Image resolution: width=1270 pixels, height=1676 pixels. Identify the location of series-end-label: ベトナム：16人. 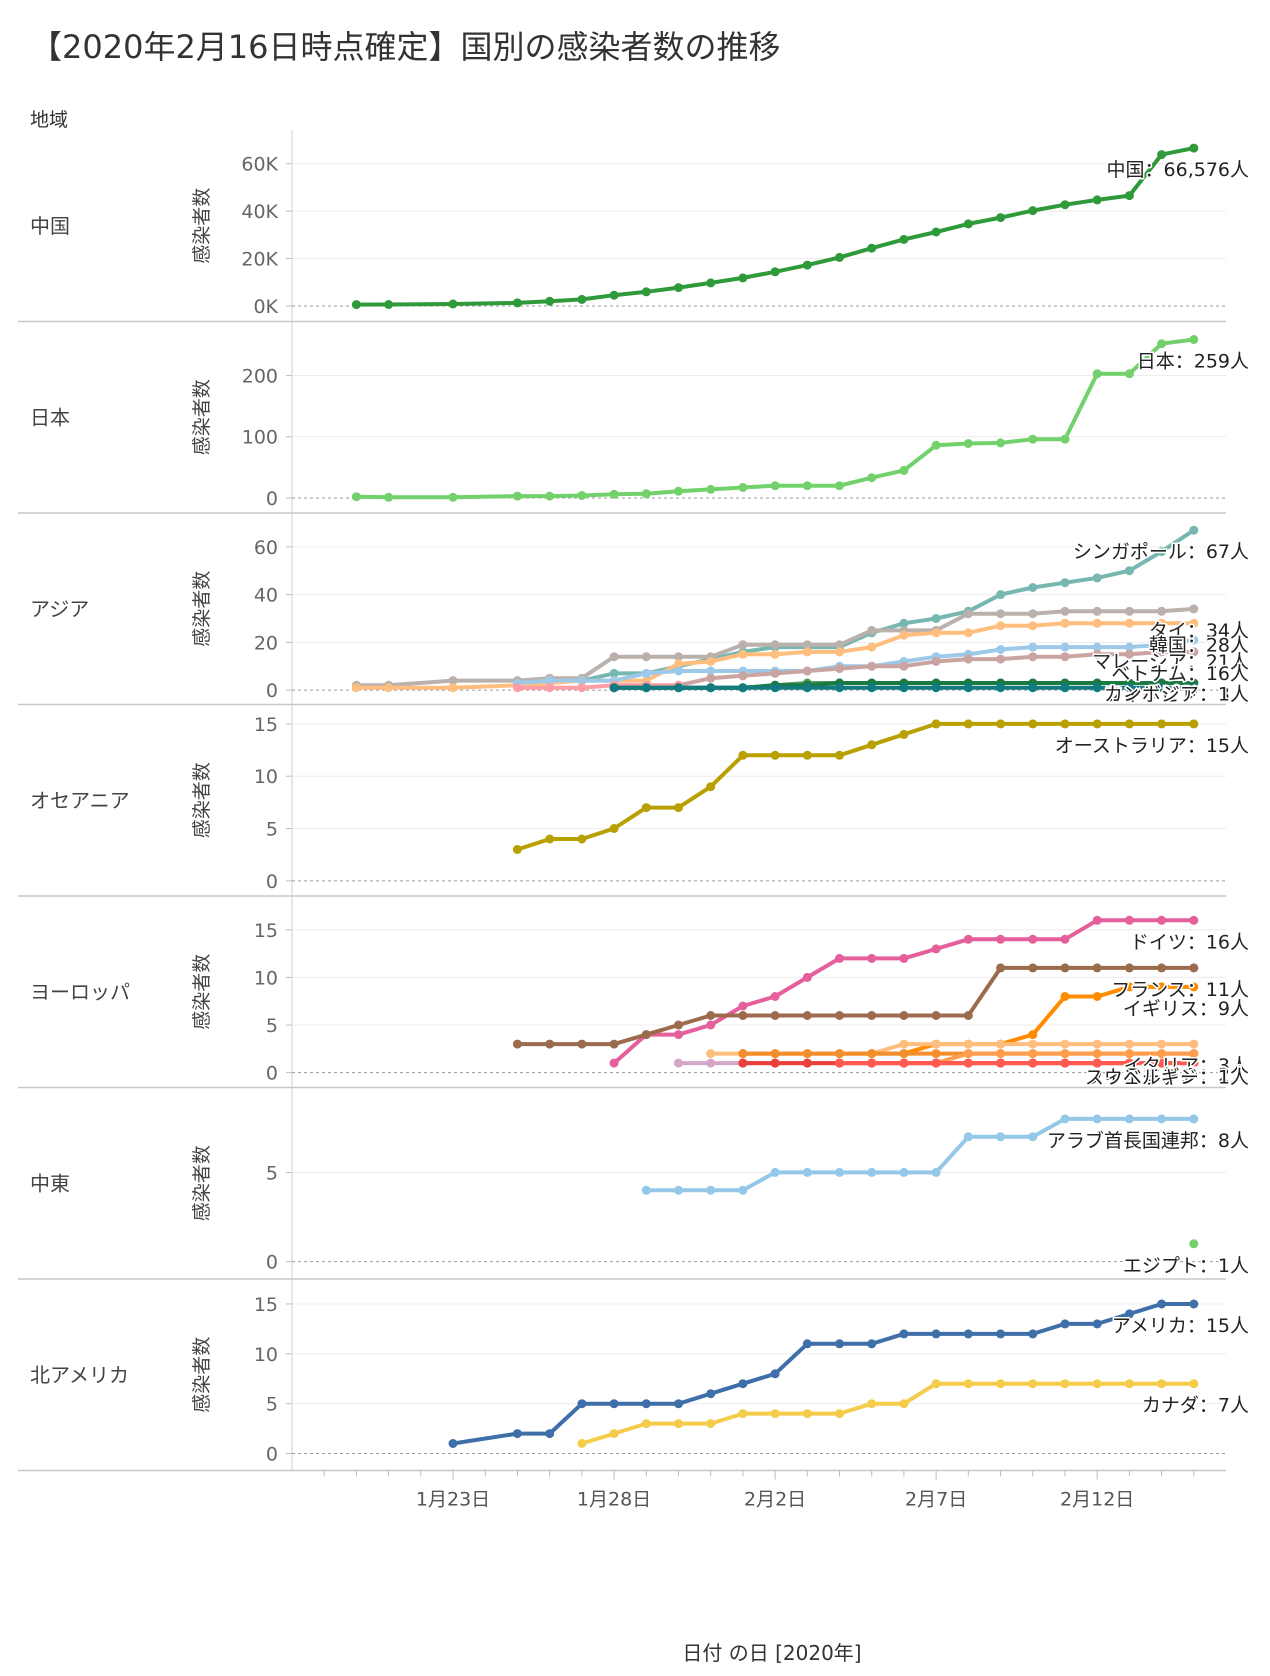
(1180, 674).